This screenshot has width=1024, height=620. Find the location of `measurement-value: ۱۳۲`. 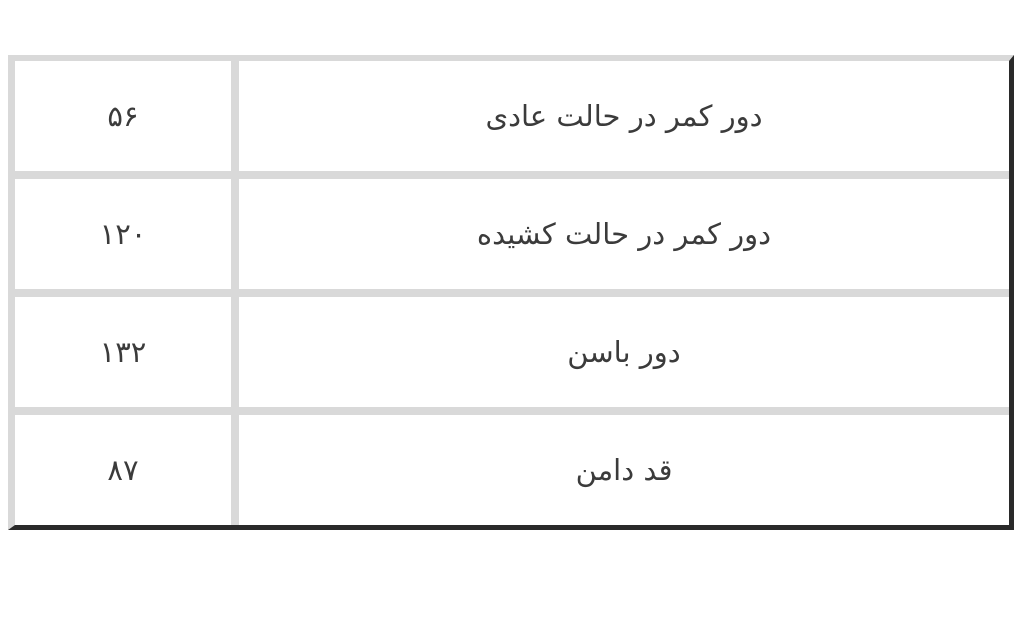

measurement-value: ۱۳۲ is located at coordinates (123, 352).